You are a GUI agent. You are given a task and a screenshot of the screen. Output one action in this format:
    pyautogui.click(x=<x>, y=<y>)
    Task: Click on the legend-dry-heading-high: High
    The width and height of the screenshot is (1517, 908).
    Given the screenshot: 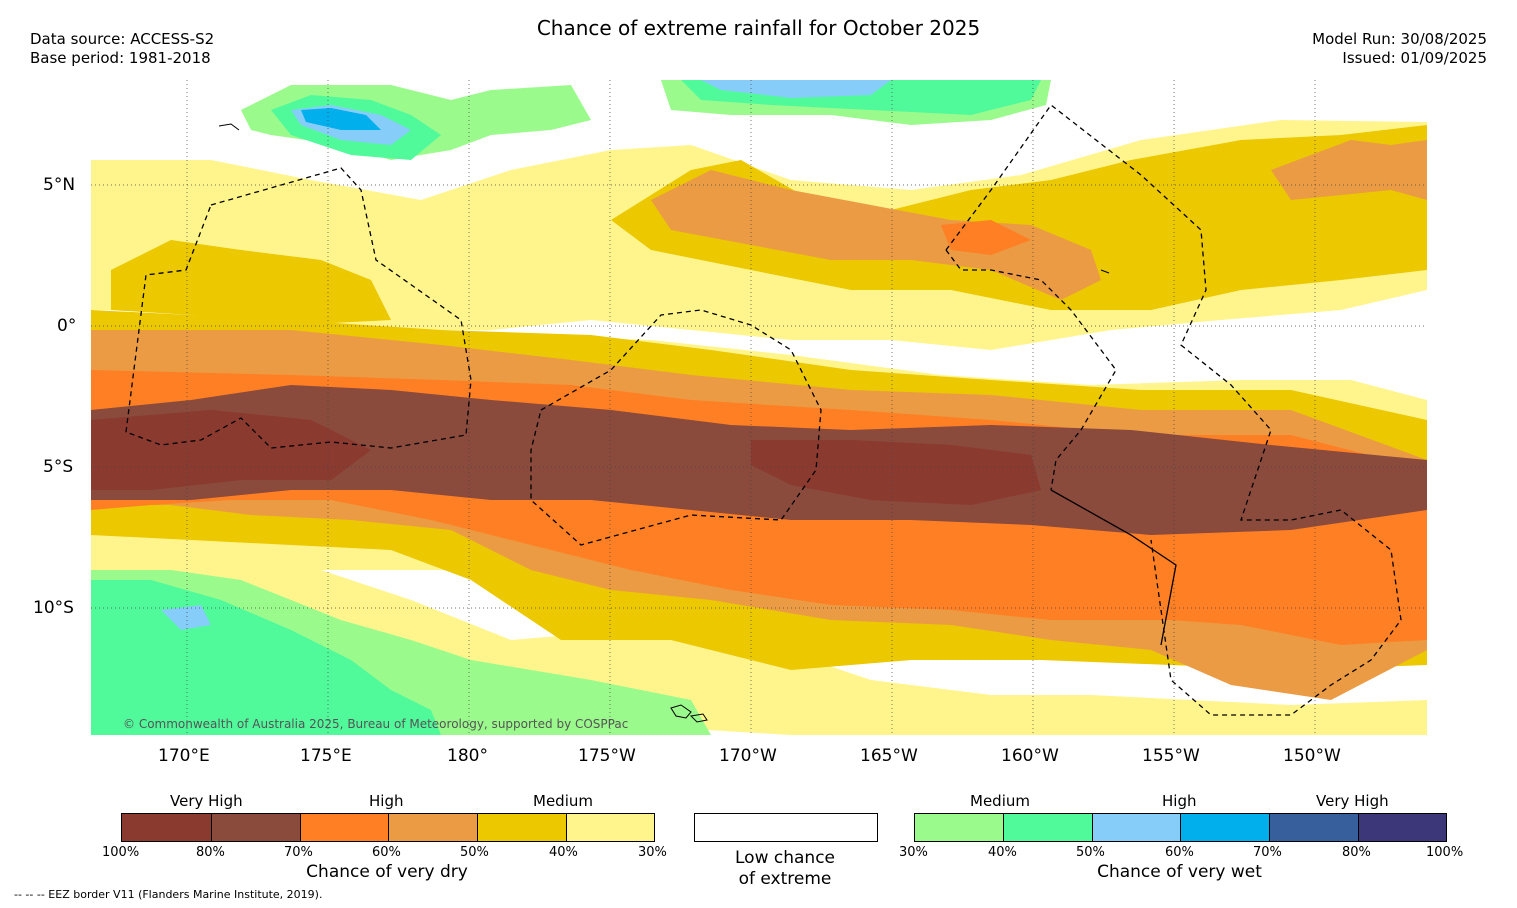 What is the action you would take?
    pyautogui.click(x=386, y=801)
    